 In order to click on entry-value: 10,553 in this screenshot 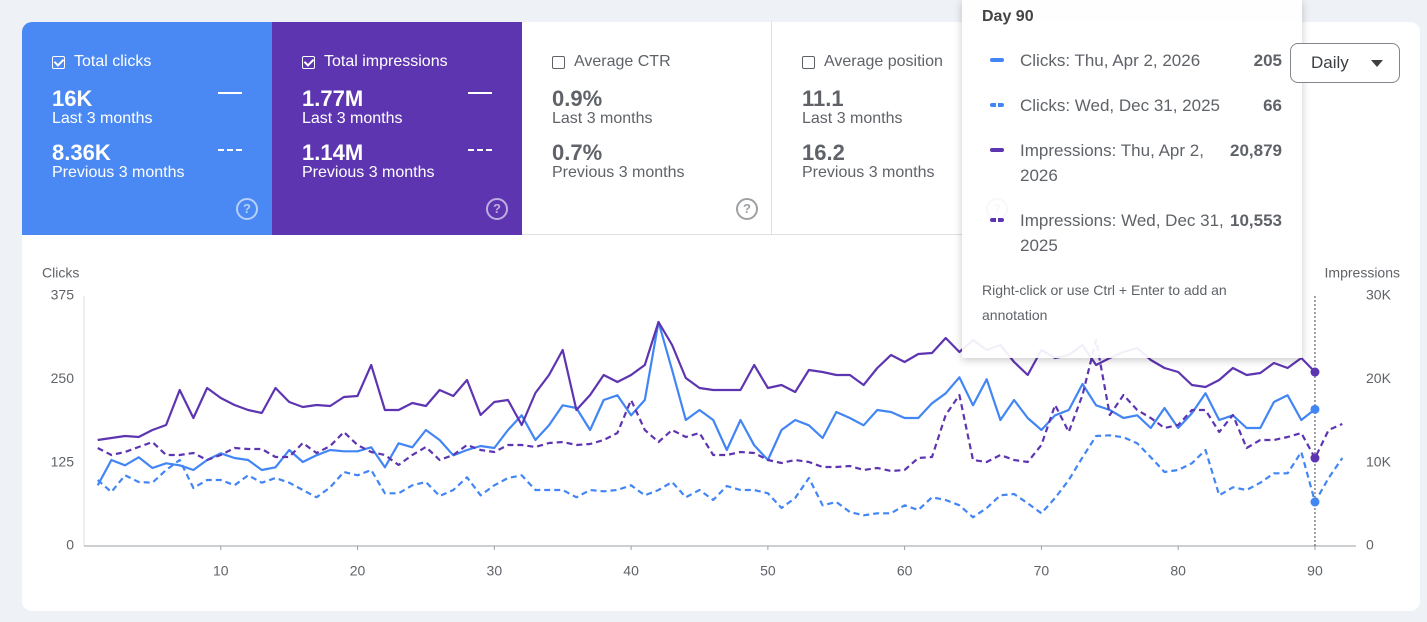, I will do `click(1256, 220)`.